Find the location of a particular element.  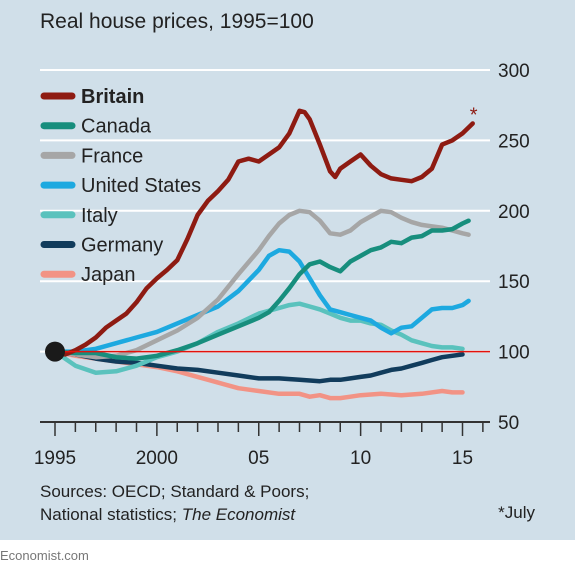

base-year-marker is located at coordinates (55, 351).